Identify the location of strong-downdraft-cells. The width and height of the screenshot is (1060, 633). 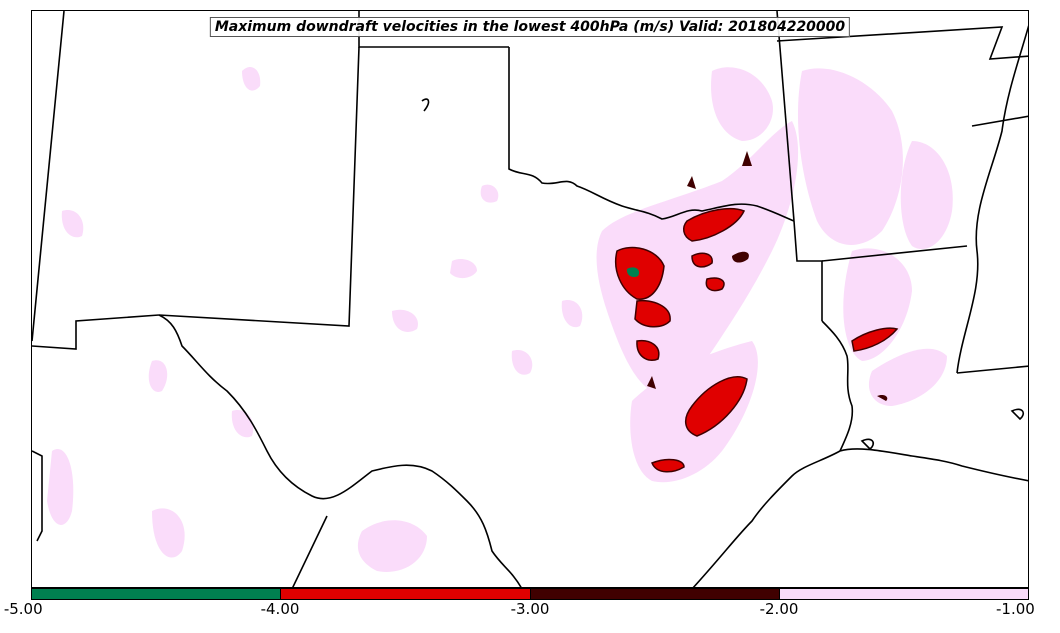
(757, 312).